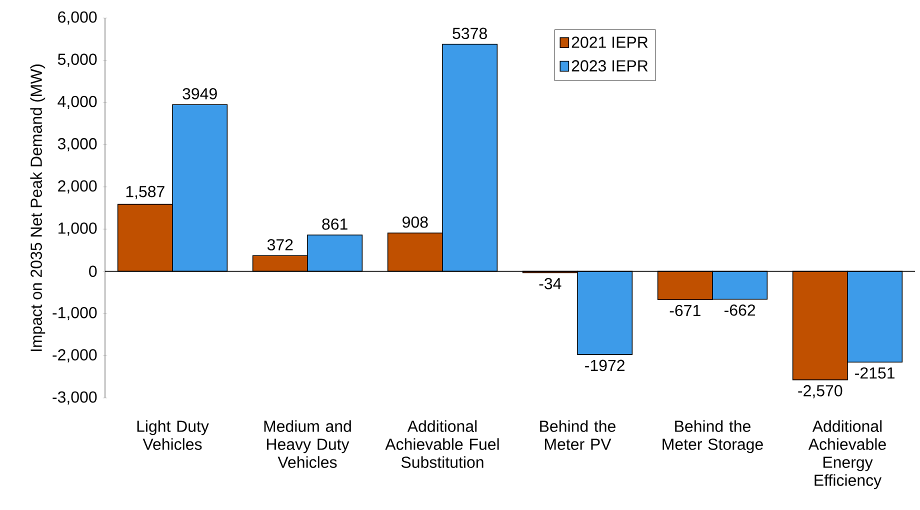 The height and width of the screenshot is (510, 920). What do you see at coordinates (610, 42) in the screenshot?
I see `legend-label: 2021 IEPR` at bounding box center [610, 42].